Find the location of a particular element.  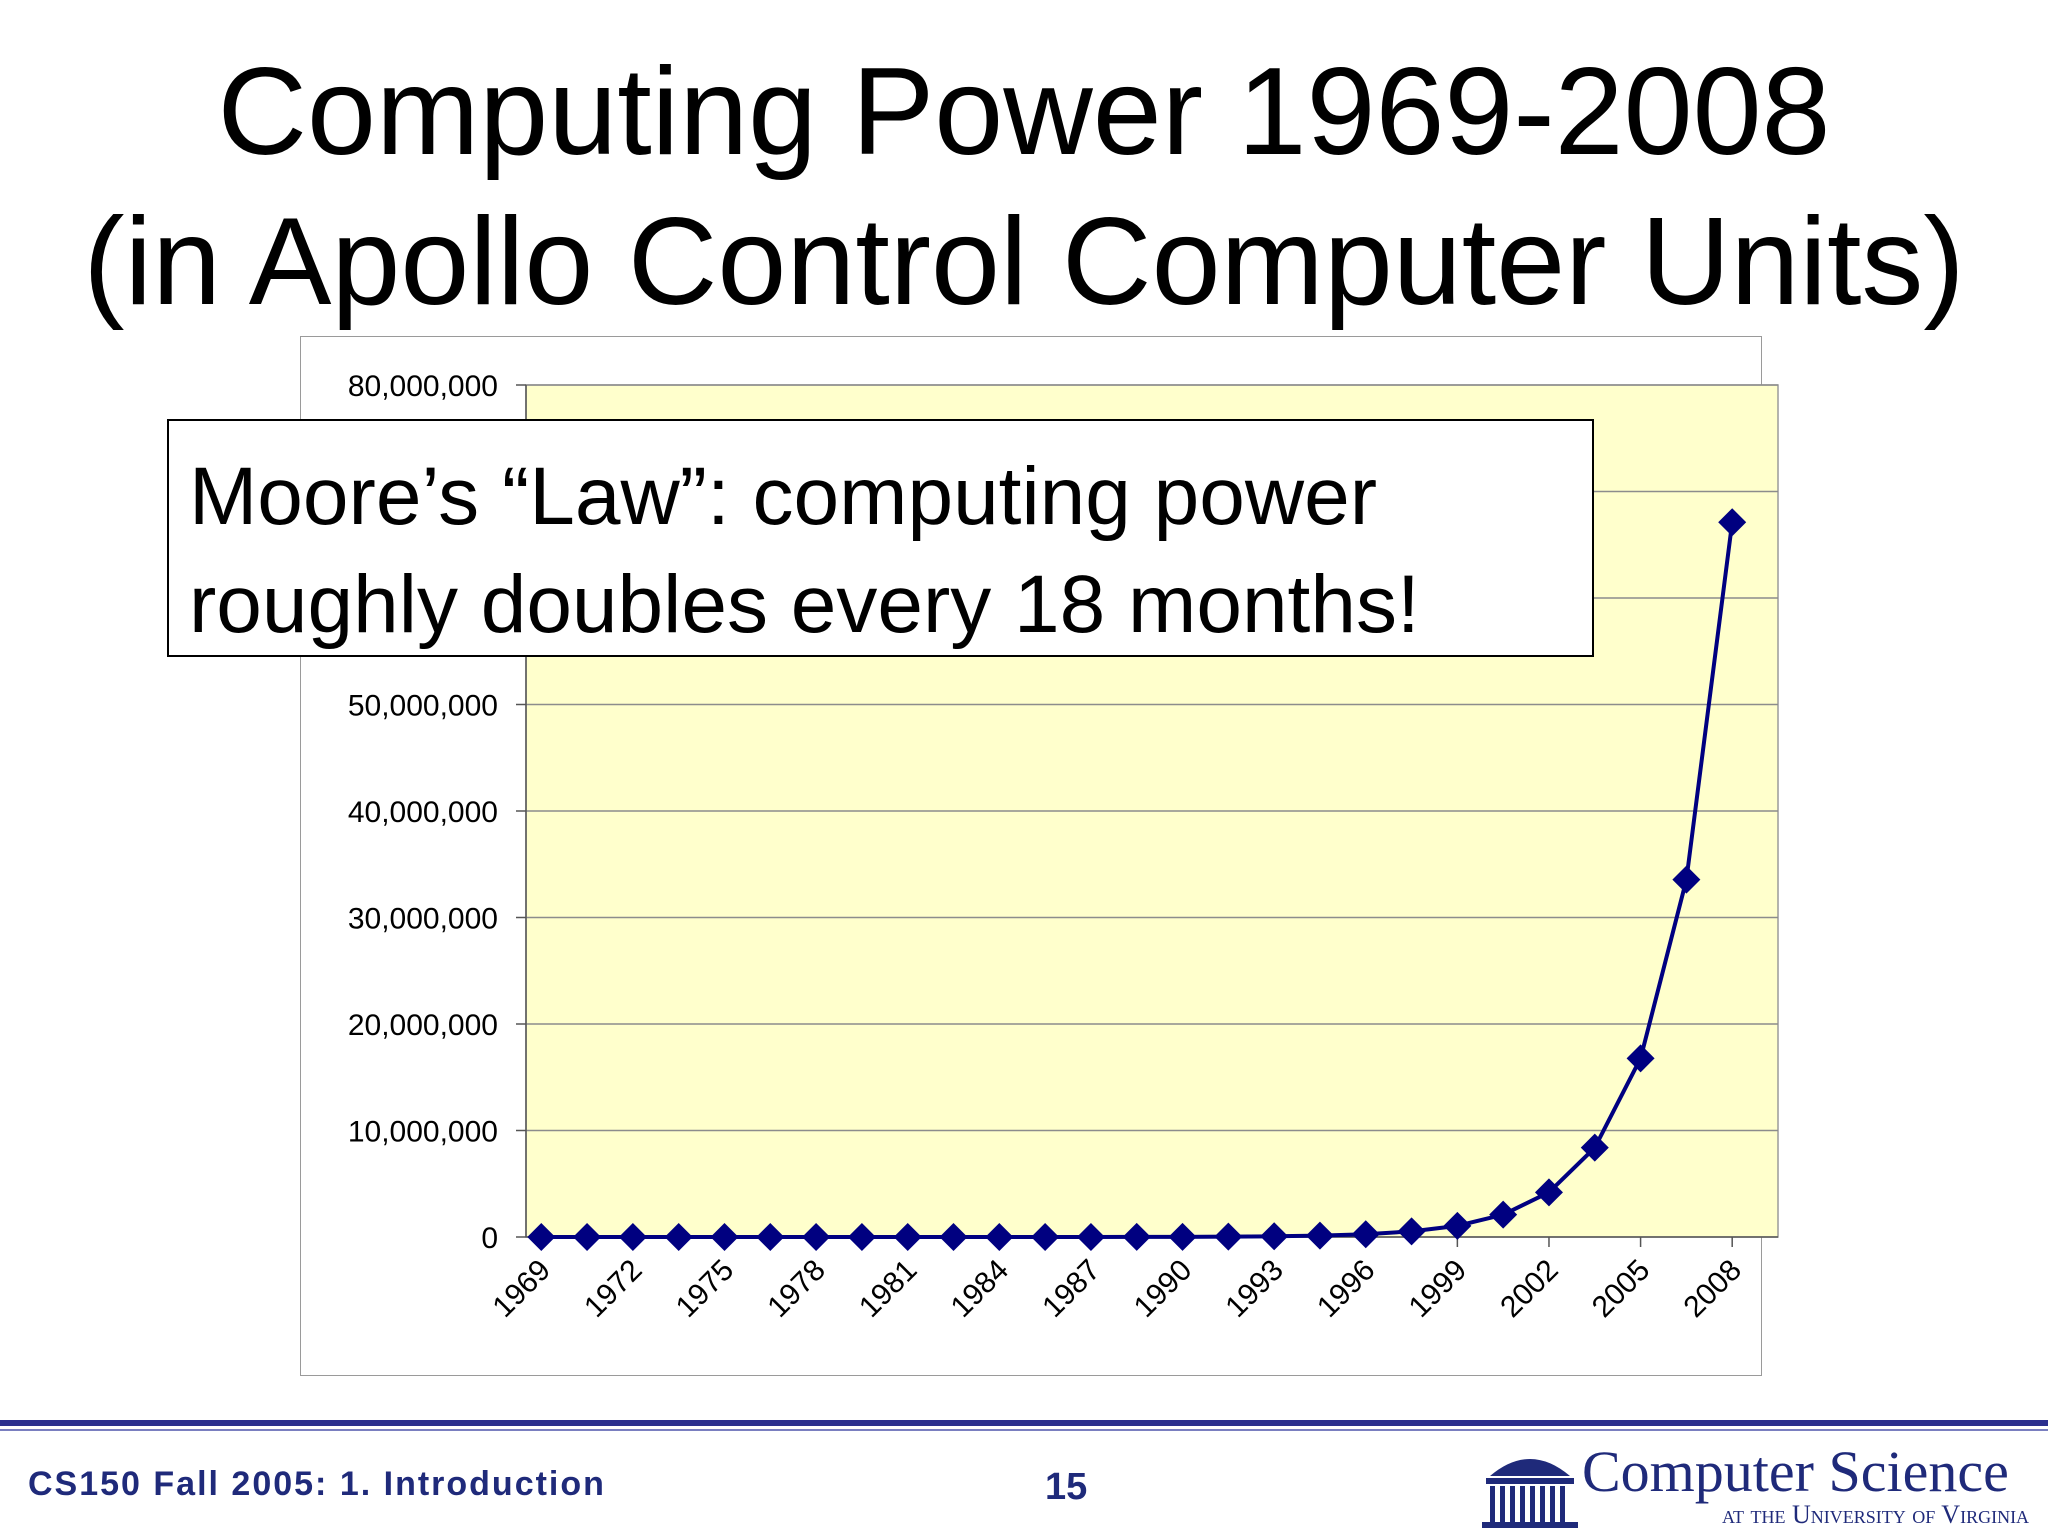

x-tick-label: 1972 is located at coordinates (613, 1288).